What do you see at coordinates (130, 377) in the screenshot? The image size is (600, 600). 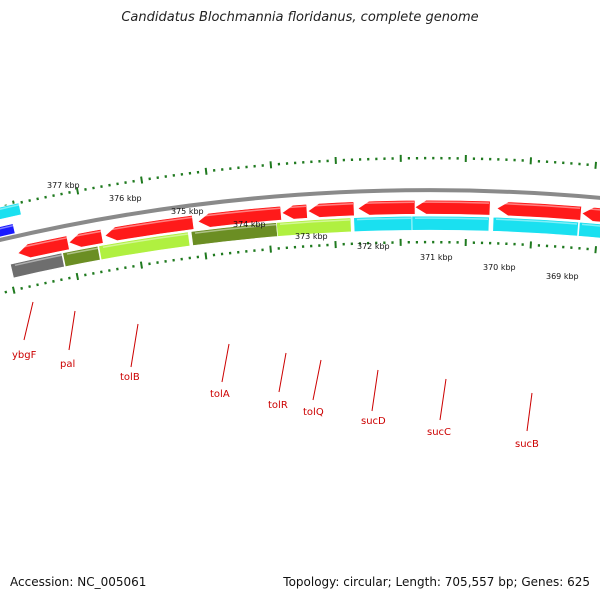 I see `gene-label-tolB: tolB` at bounding box center [130, 377].